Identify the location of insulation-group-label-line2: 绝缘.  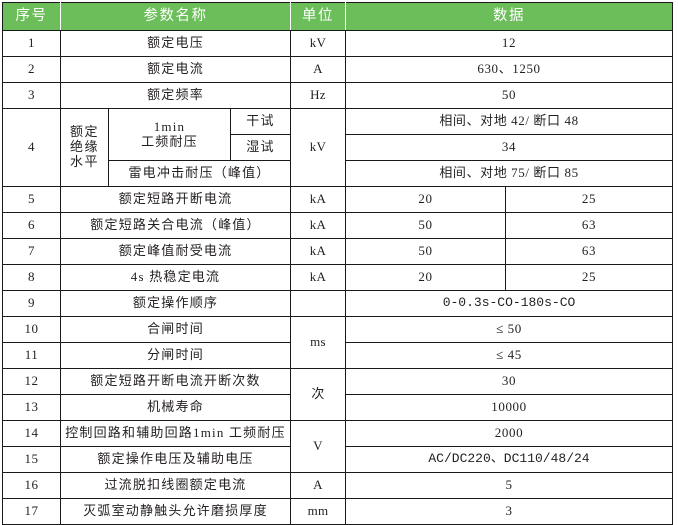
(84, 147).